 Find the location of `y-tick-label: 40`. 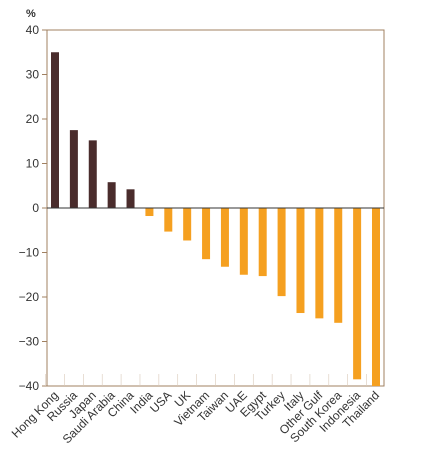

y-tick-label: 40 is located at coordinates (33, 30).